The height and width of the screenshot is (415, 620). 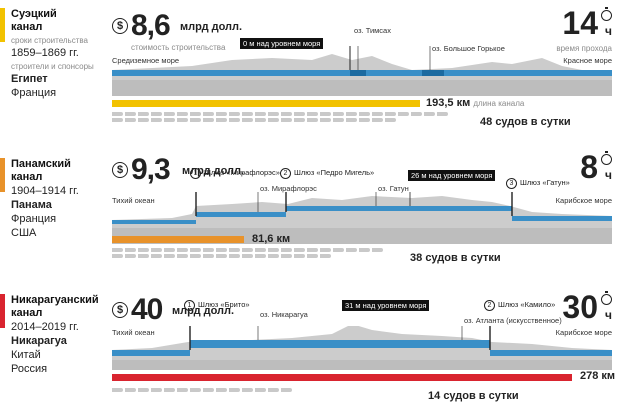 What do you see at coordinates (572, 31) in the screenshot?
I see `suez-time: 14 ч время прохода` at bounding box center [572, 31].